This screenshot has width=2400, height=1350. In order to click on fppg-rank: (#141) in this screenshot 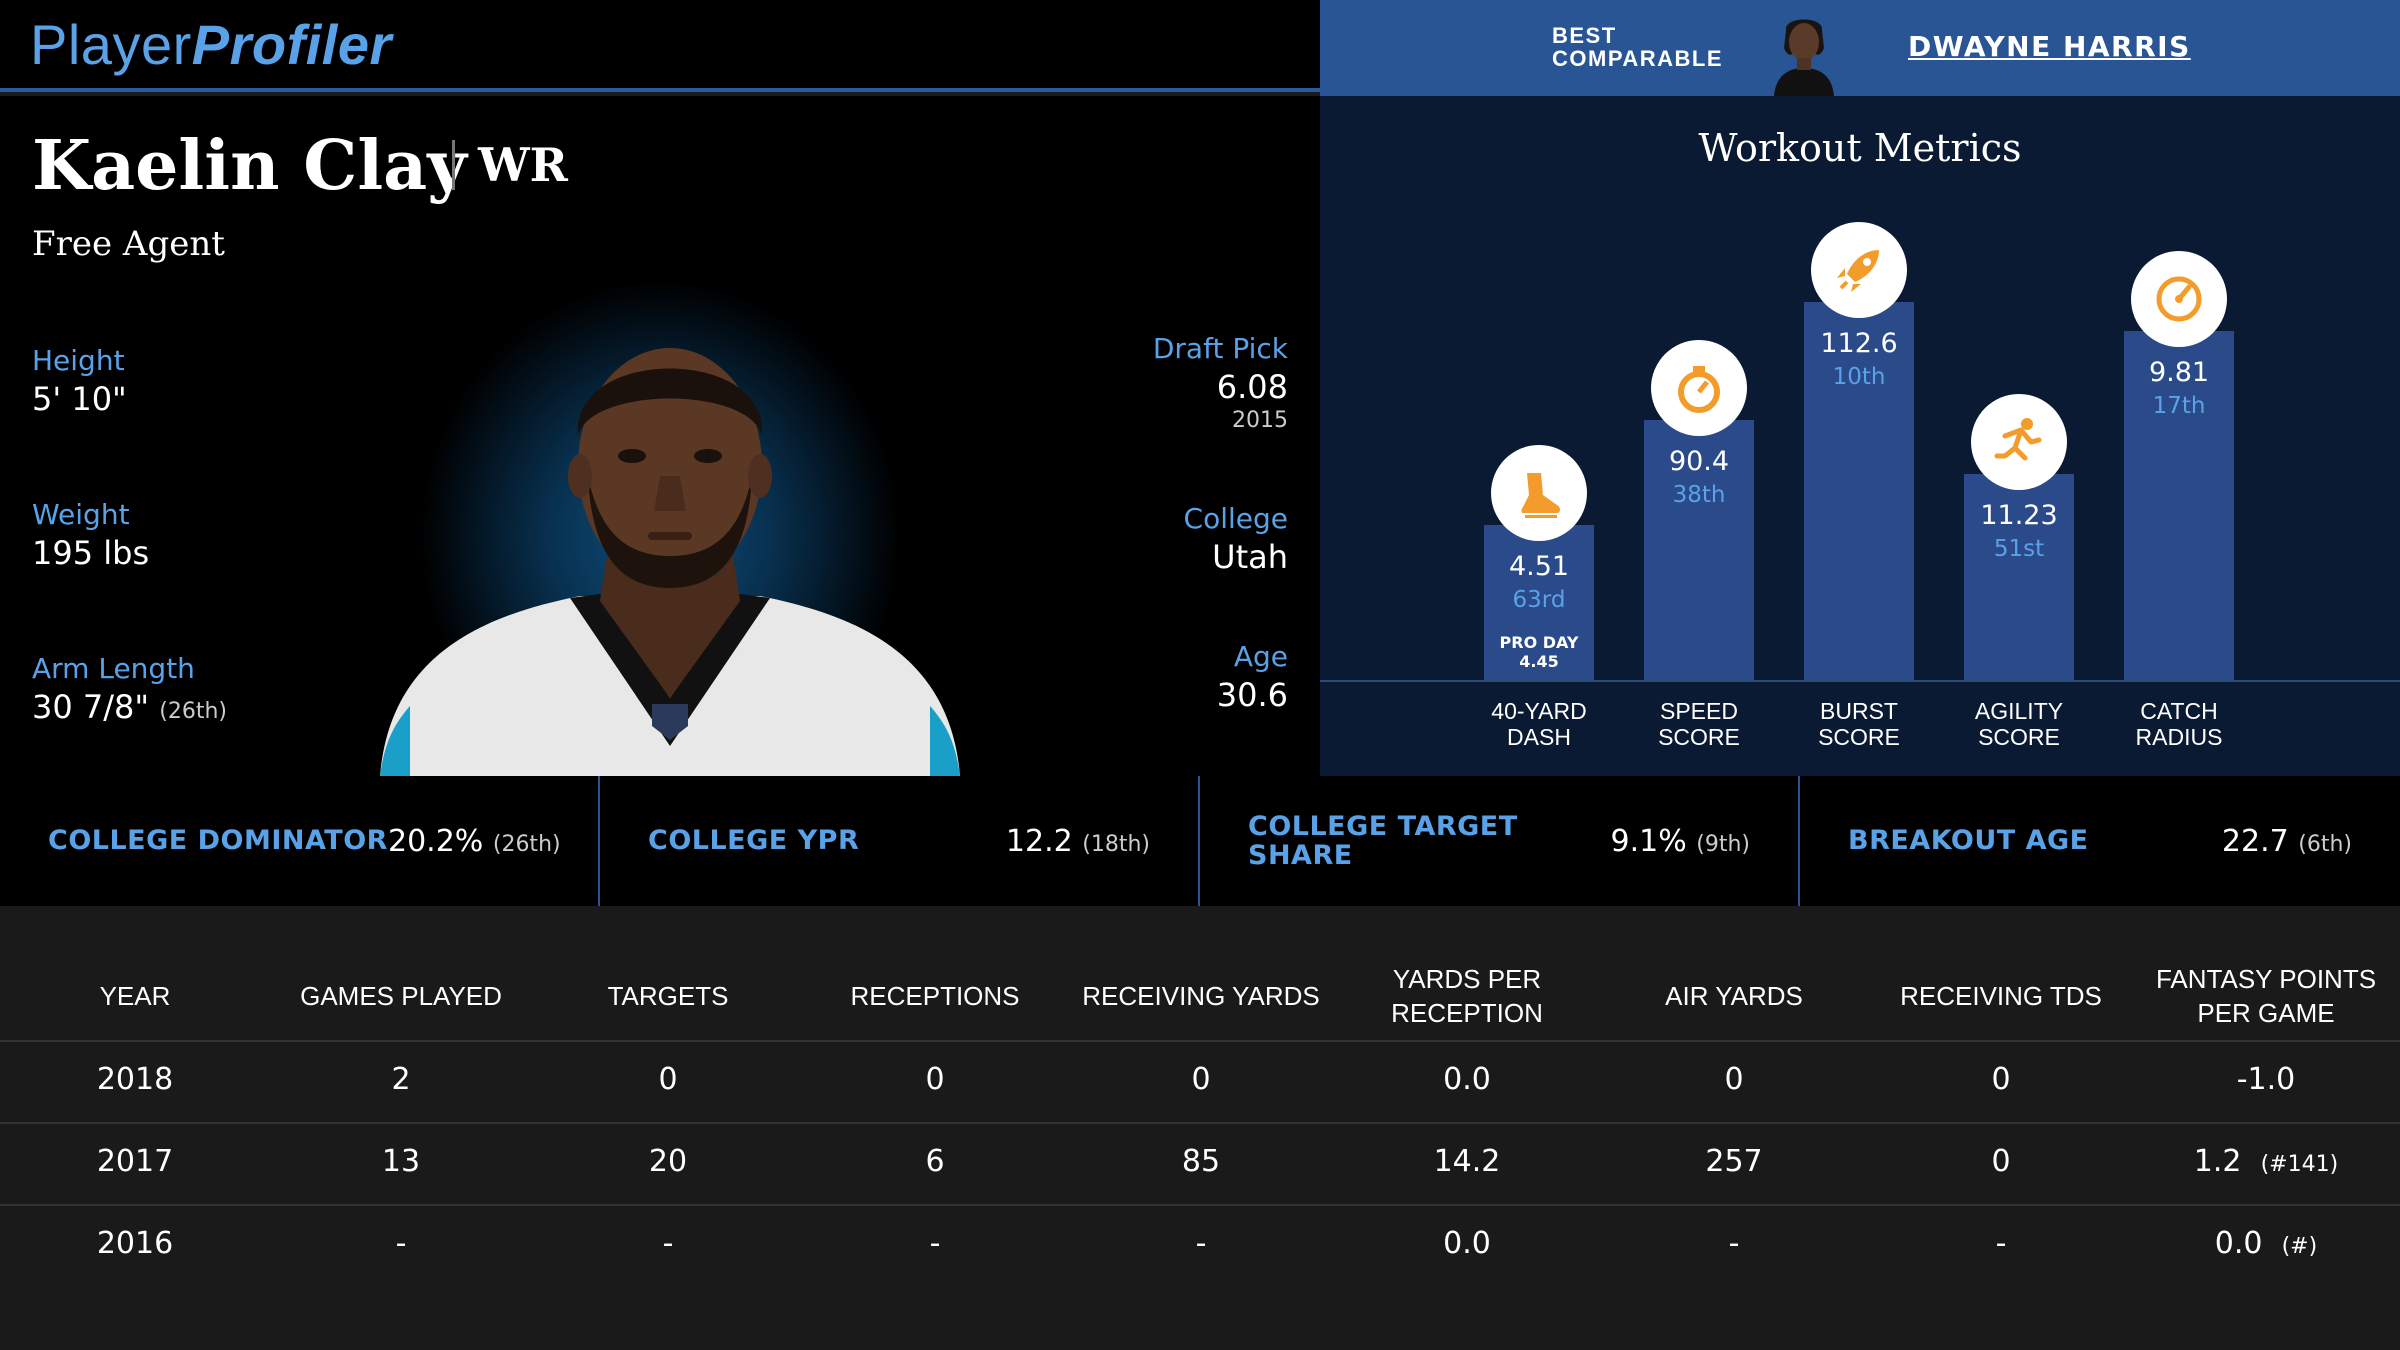, I will do `click(2299, 1164)`.